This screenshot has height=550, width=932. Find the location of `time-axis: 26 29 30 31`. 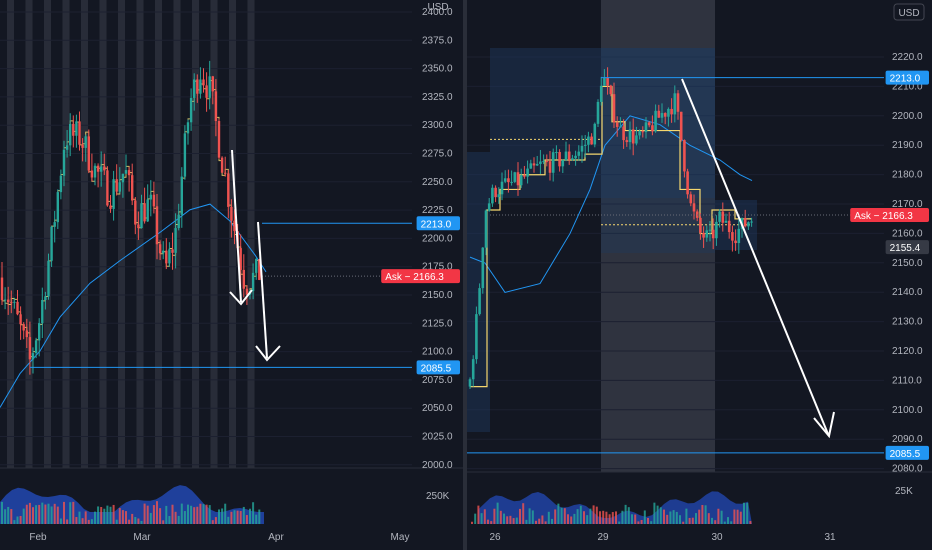

time-axis: 26 29 30 31 is located at coordinates (662, 537).